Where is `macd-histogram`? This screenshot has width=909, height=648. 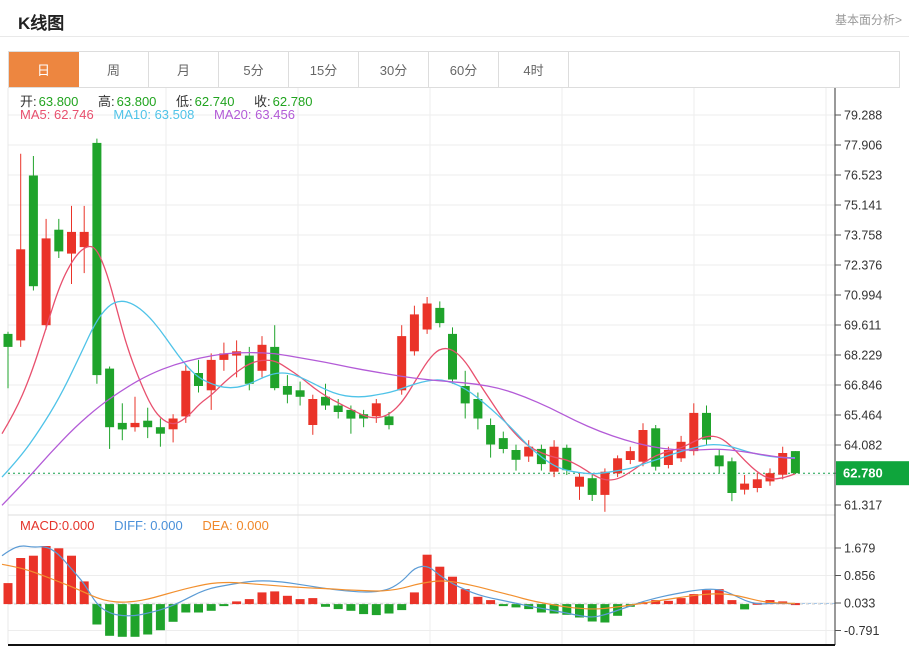
macd-histogram is located at coordinates (401, 591).